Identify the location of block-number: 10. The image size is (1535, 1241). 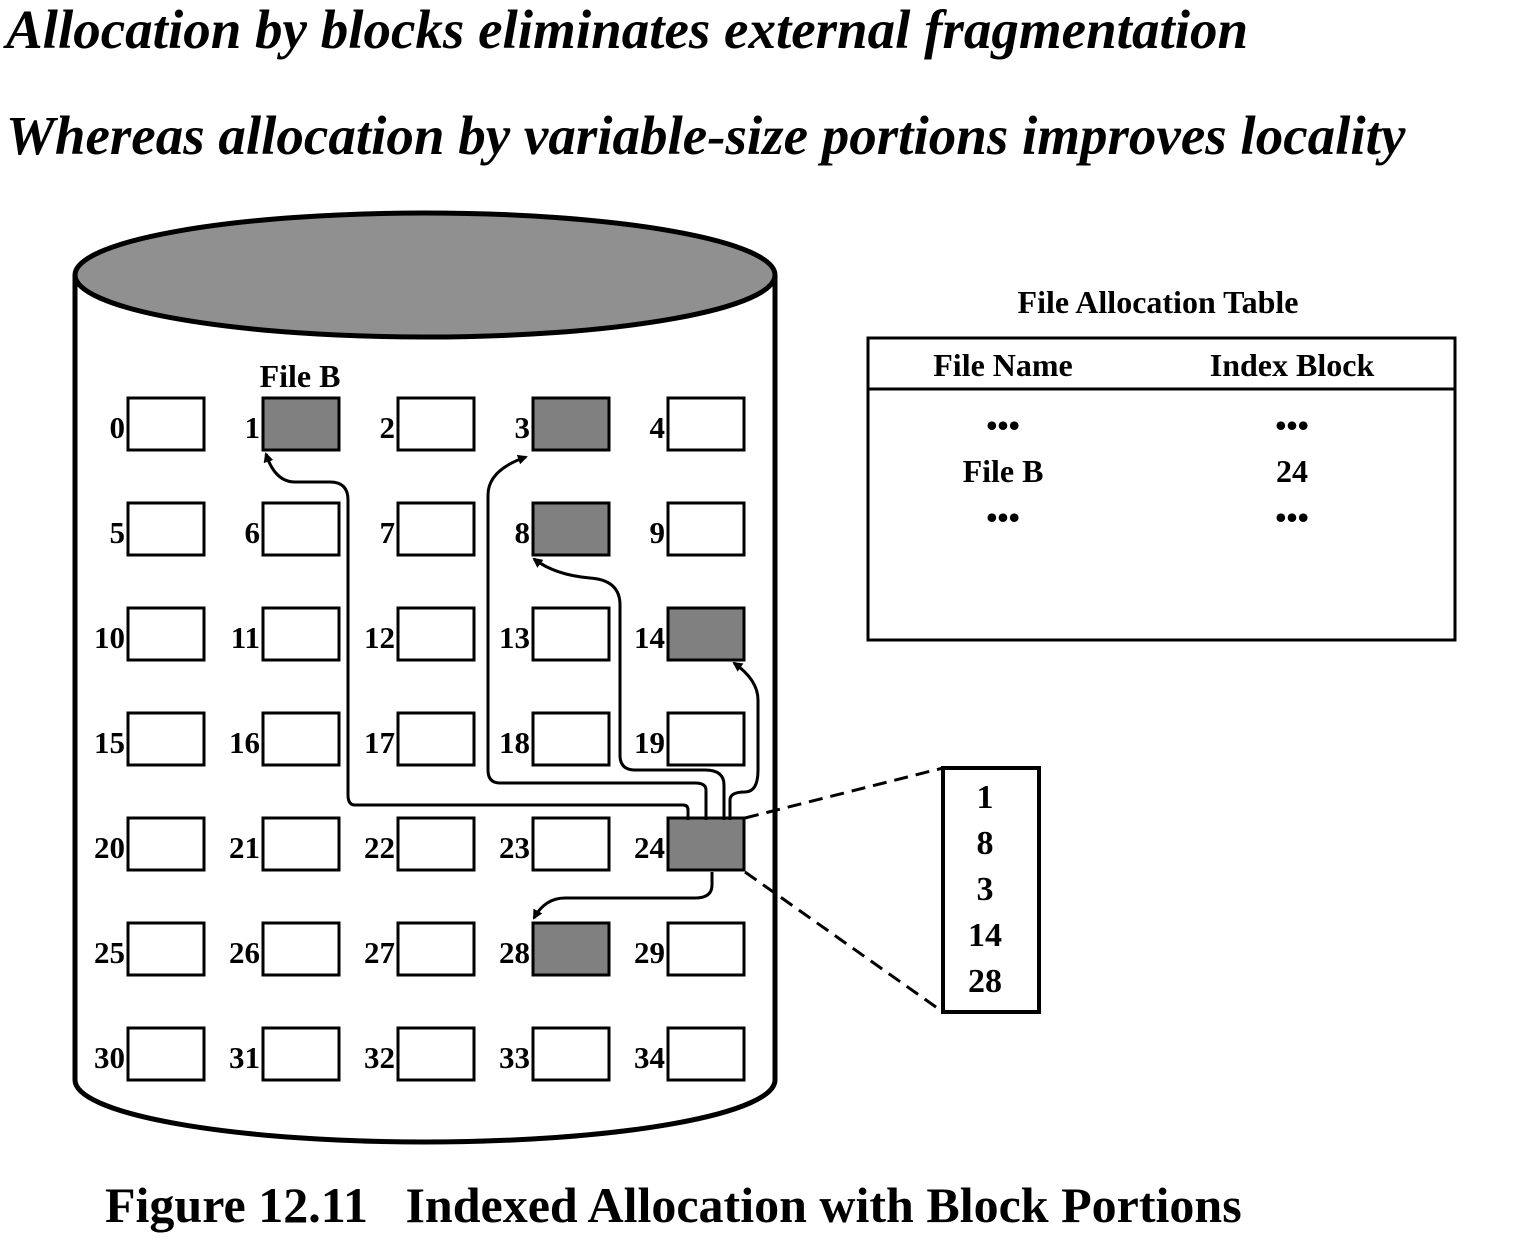
(109, 637).